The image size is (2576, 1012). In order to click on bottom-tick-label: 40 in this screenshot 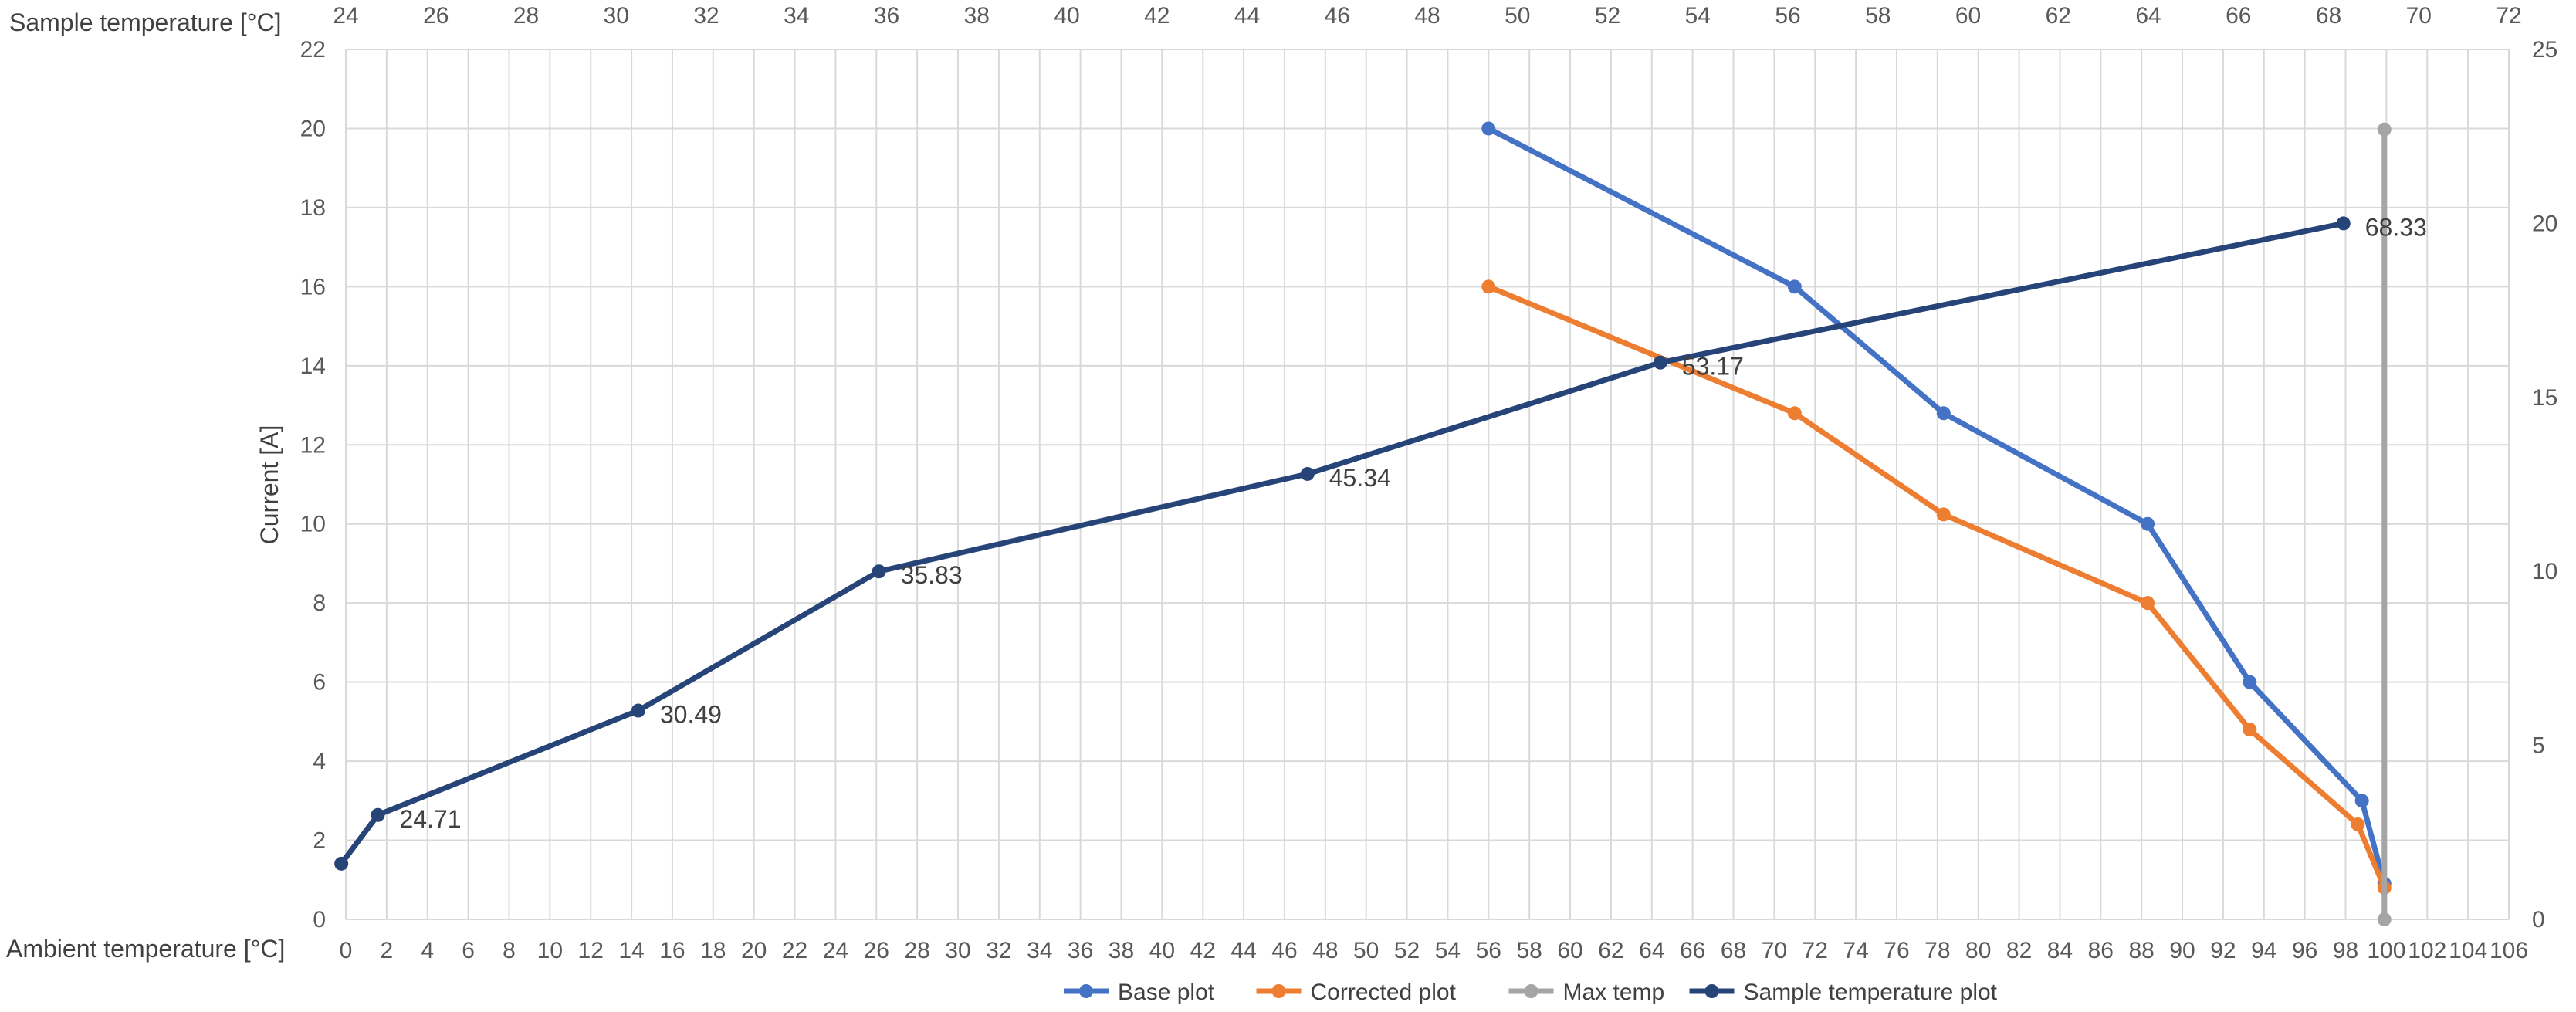, I will do `click(1162, 950)`.